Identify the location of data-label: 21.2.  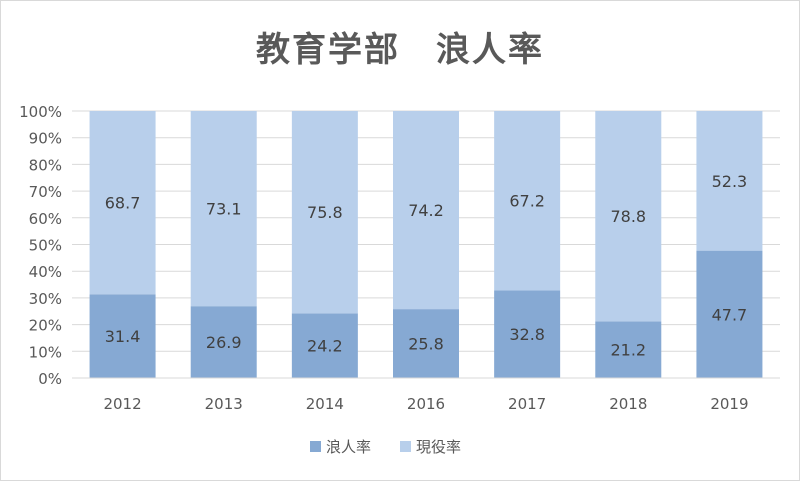
(628, 350).